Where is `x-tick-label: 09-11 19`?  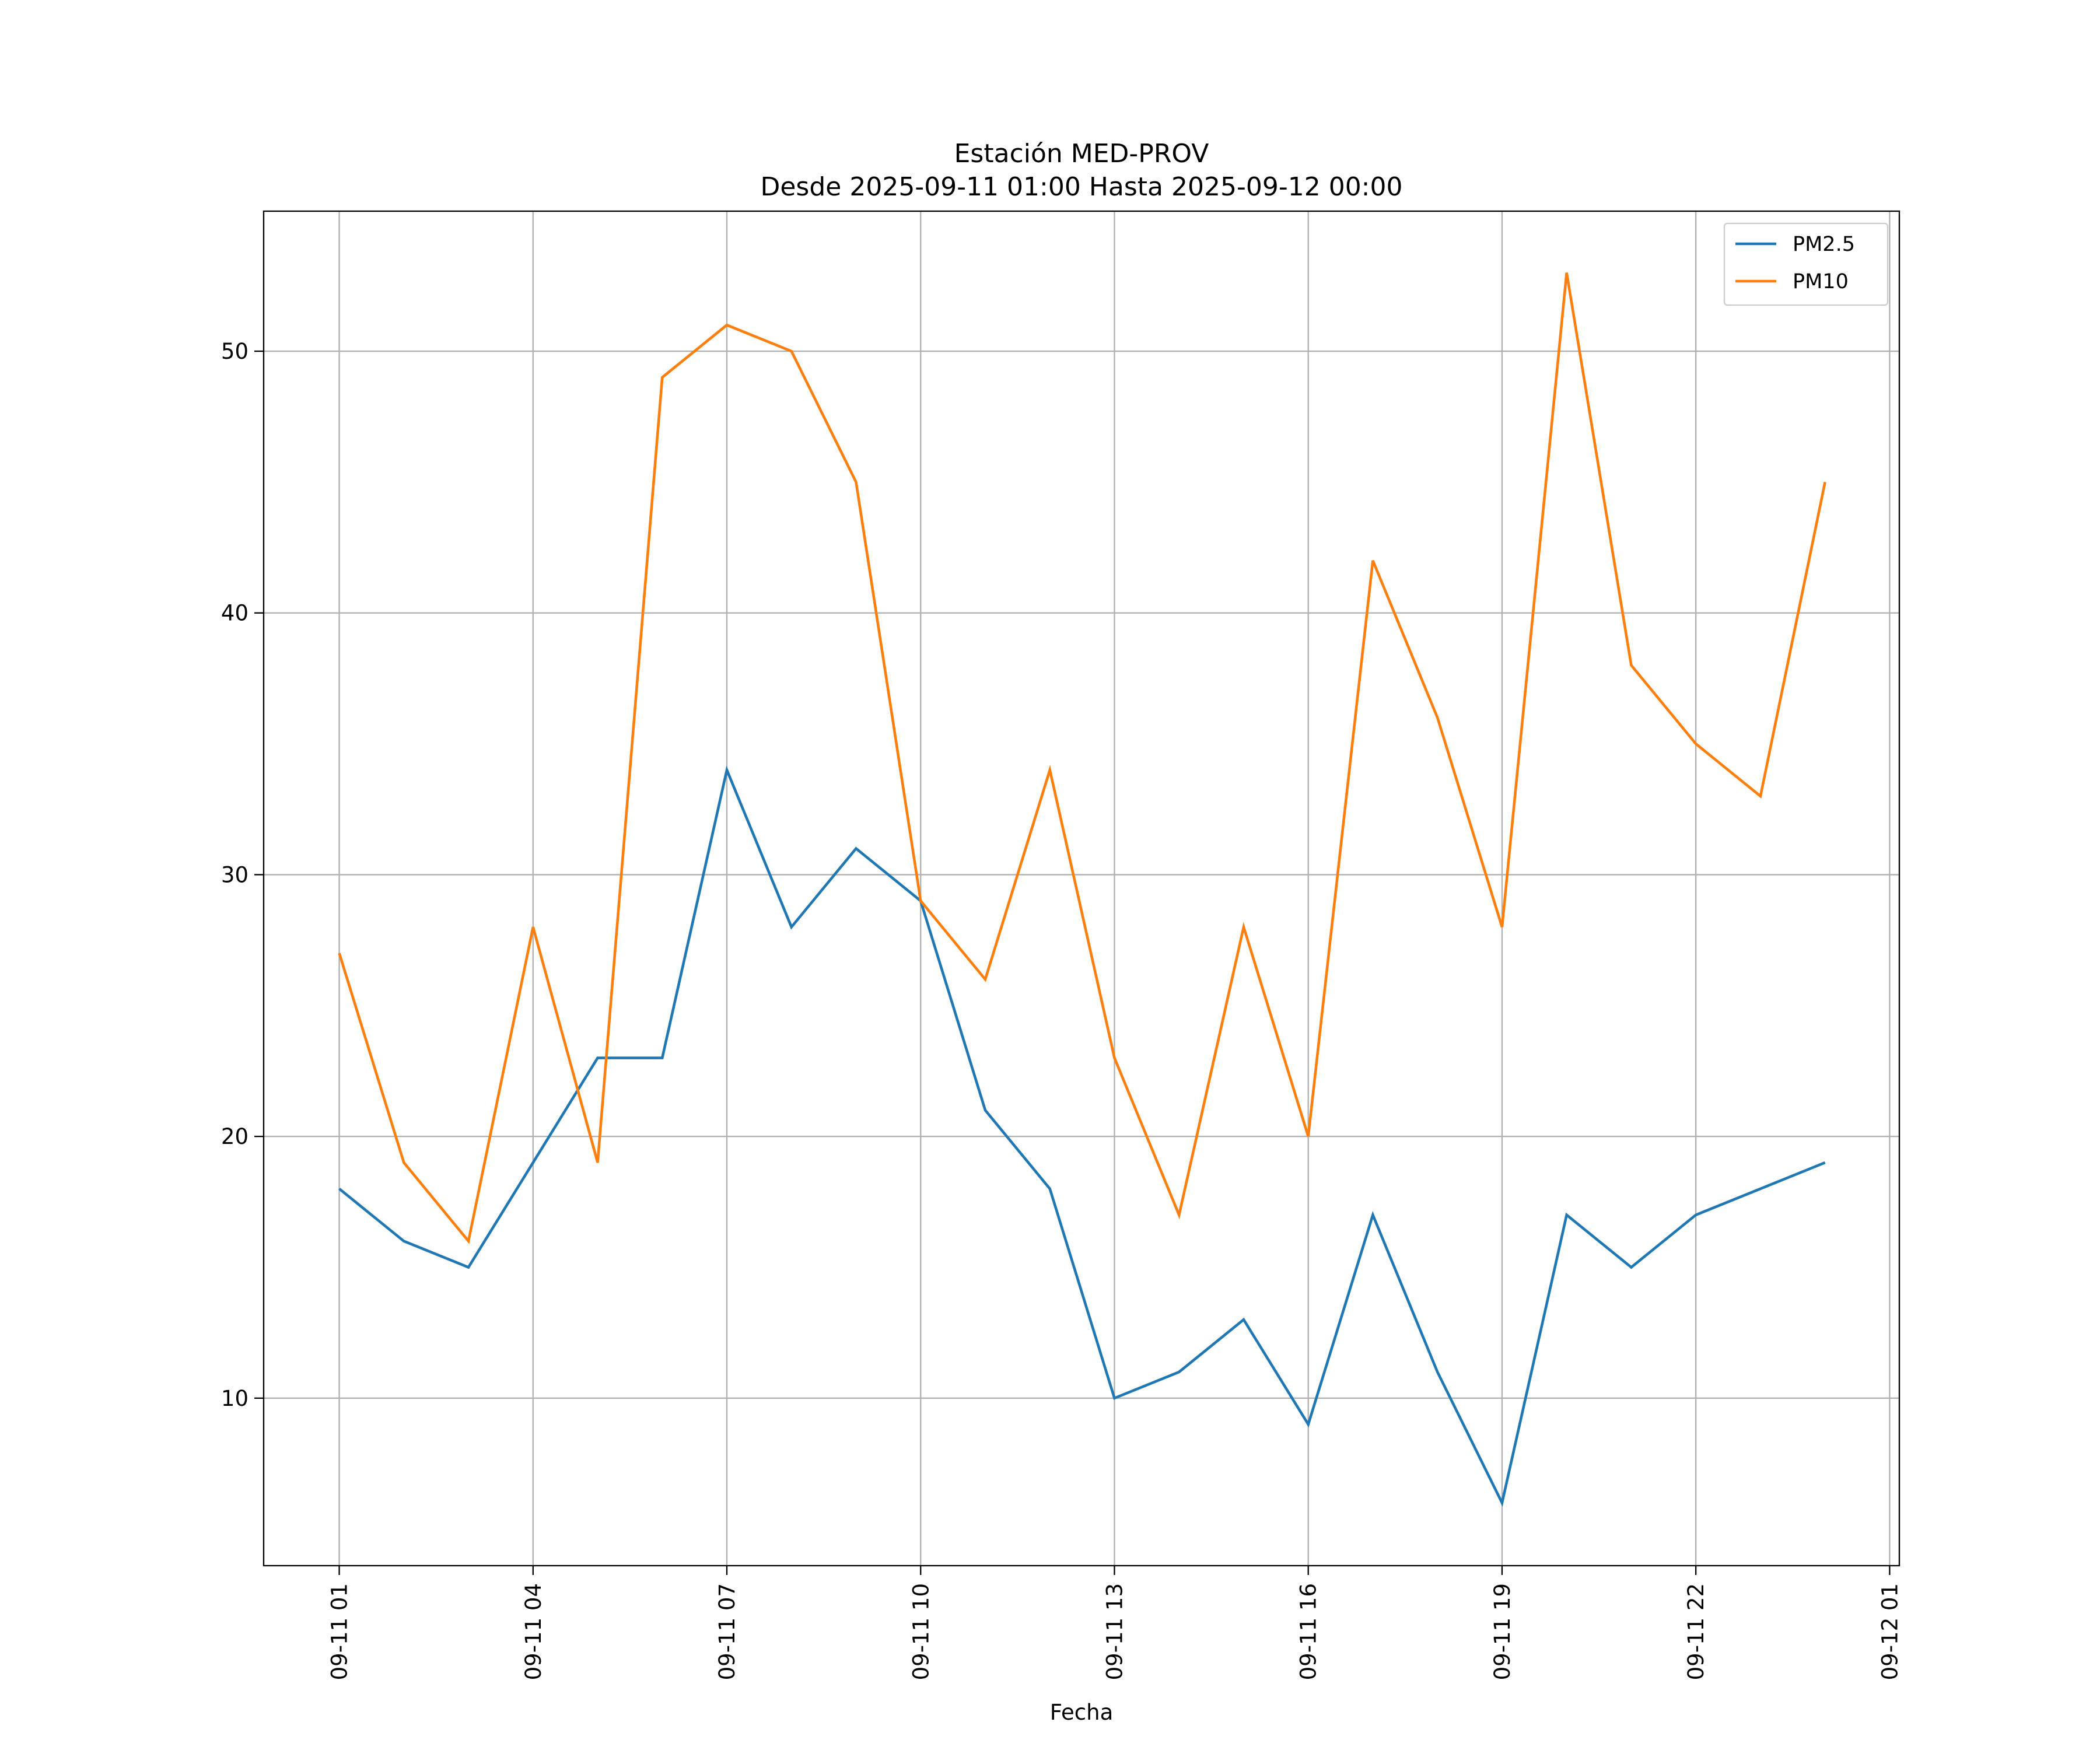
x-tick-label: 09-11 19 is located at coordinates (1503, 1631).